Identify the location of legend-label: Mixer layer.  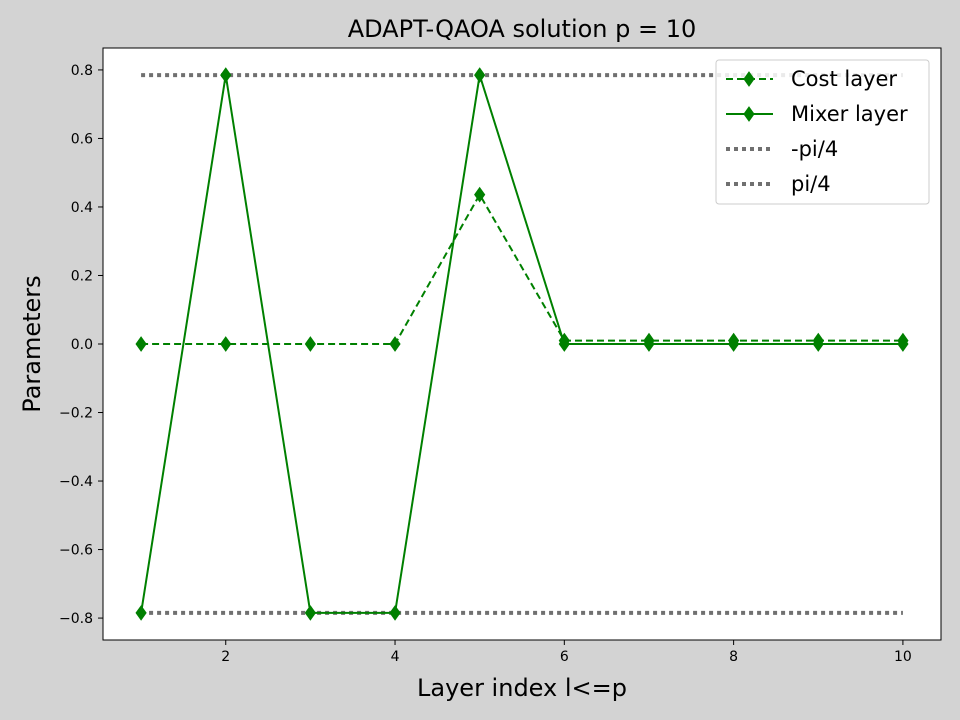
(849, 114).